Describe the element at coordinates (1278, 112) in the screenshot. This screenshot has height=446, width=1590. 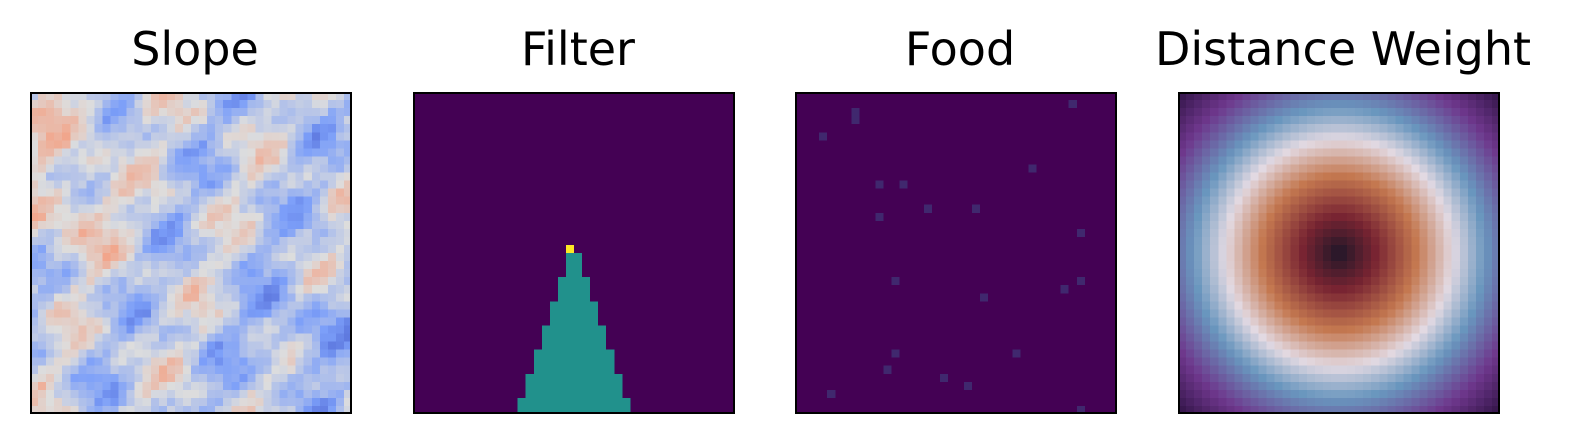
I see `distance-weight-cell` at that location.